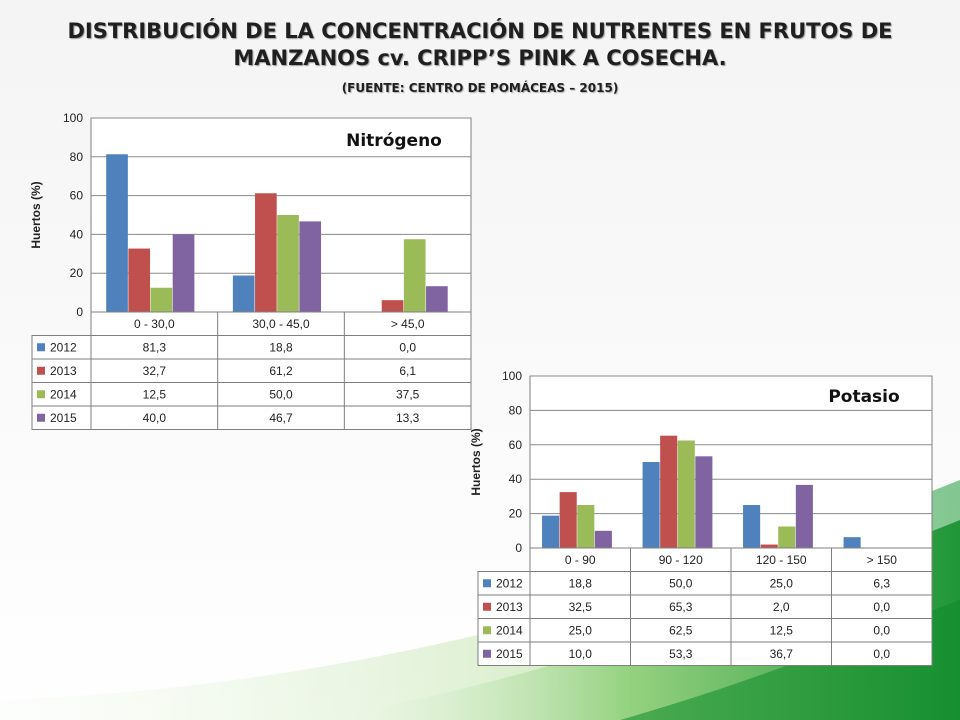  What do you see at coordinates (881, 583) in the screenshot?
I see `data-label: 6,3` at bounding box center [881, 583].